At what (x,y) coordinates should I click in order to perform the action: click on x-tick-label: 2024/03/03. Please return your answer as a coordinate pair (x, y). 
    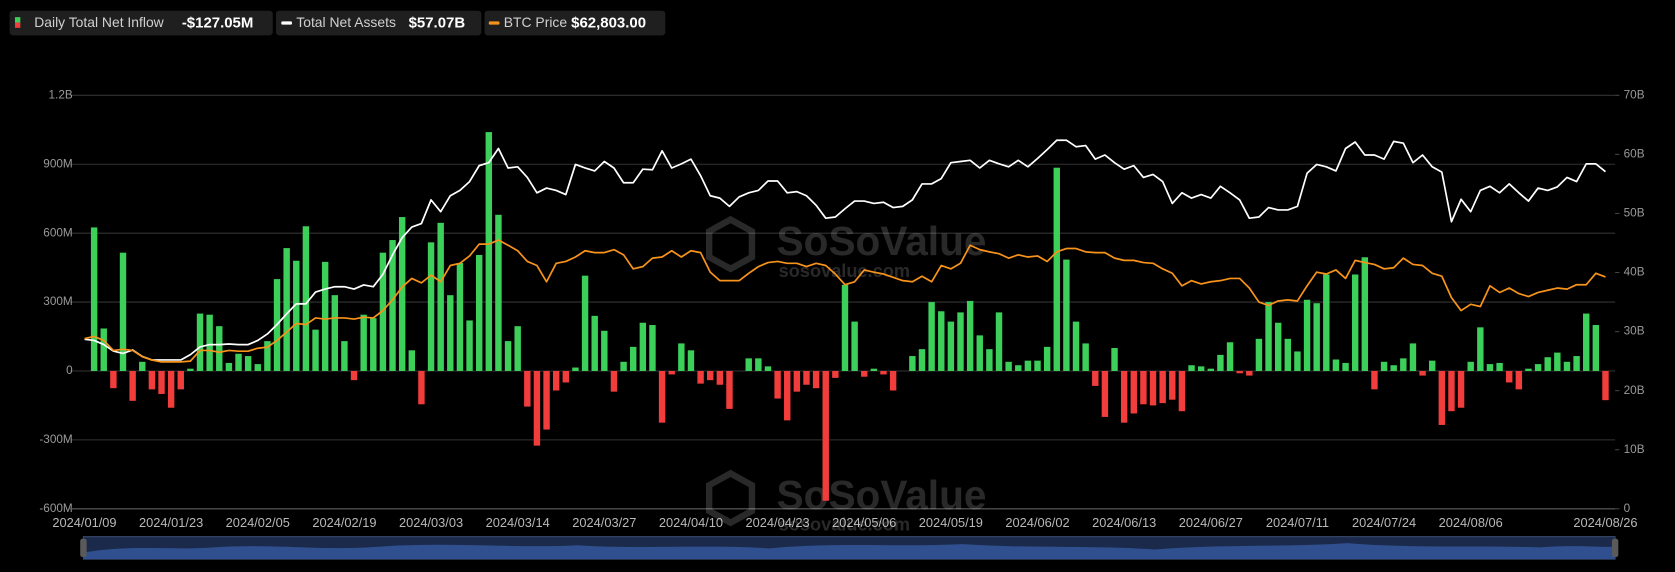
    Looking at the image, I should click on (431, 522).